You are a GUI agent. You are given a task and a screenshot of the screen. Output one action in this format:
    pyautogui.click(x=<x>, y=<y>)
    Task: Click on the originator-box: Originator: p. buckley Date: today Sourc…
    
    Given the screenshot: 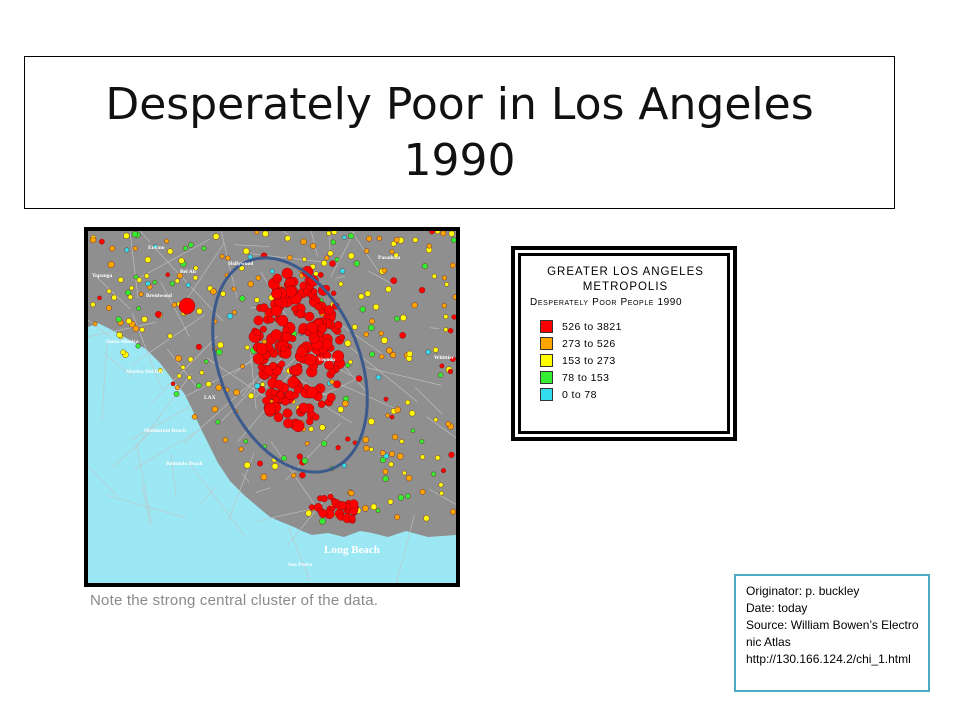 What is the action you would take?
    pyautogui.click(x=832, y=633)
    